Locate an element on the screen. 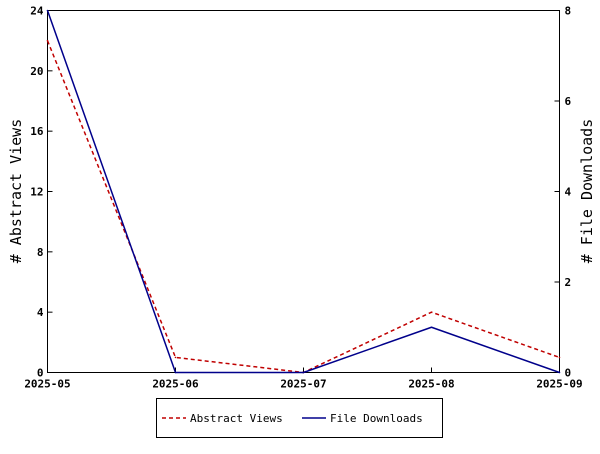  legend-box is located at coordinates (299, 418).